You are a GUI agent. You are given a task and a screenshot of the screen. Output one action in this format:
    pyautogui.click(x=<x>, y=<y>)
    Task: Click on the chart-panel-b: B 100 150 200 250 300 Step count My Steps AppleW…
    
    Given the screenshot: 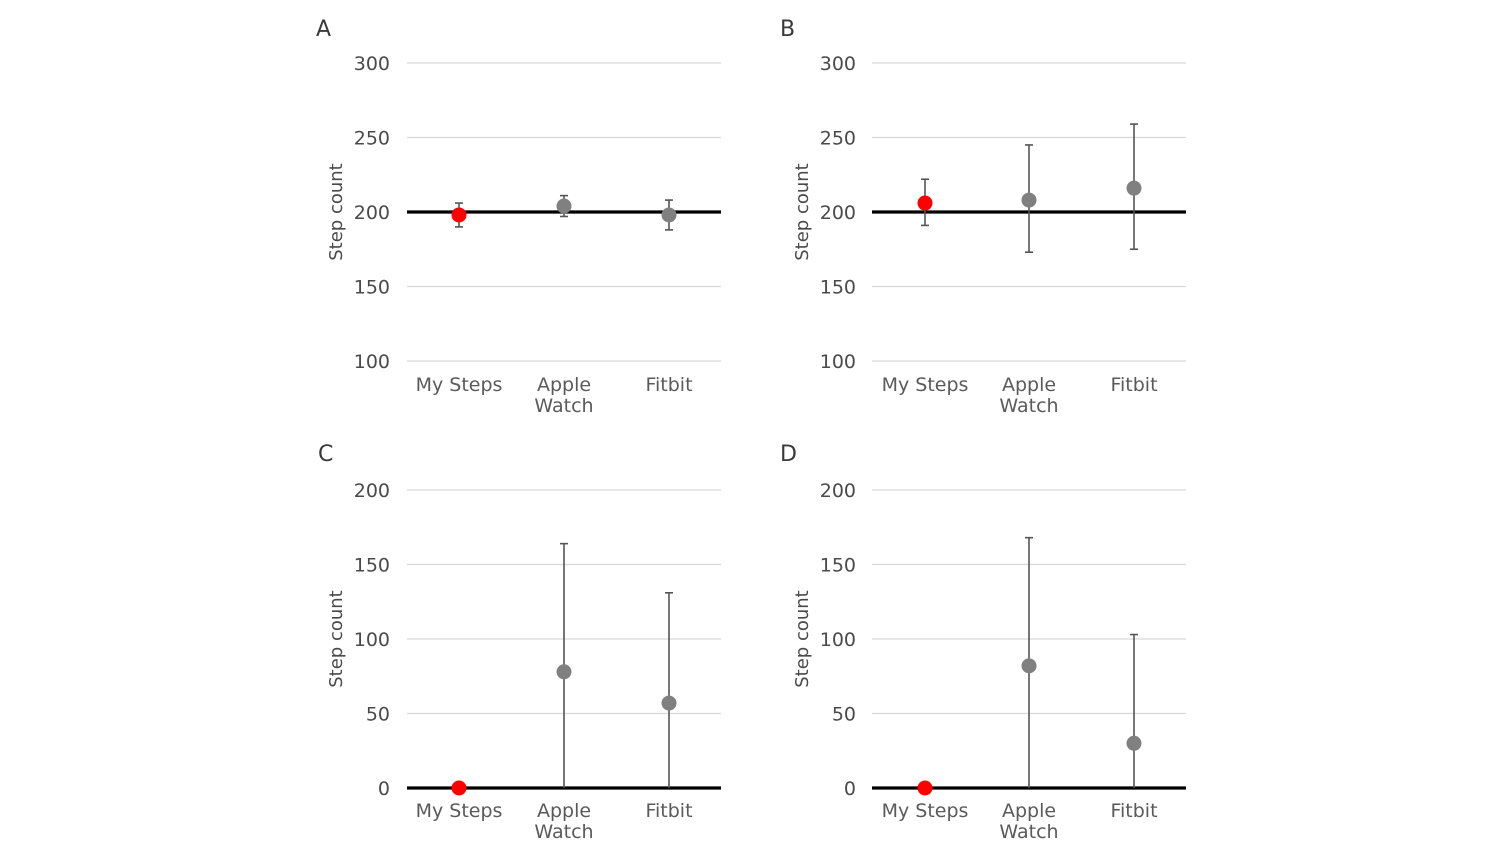 What is the action you would take?
    pyautogui.click(x=983, y=217)
    